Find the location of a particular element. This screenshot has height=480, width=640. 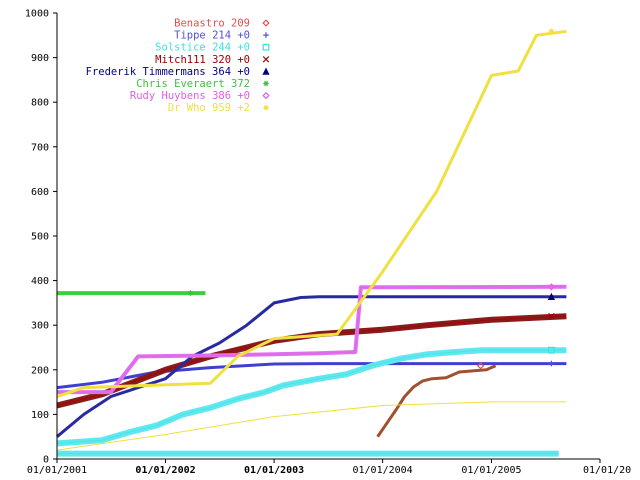

x-tick-label-2: 01/01/2003 is located at coordinates (274, 470).